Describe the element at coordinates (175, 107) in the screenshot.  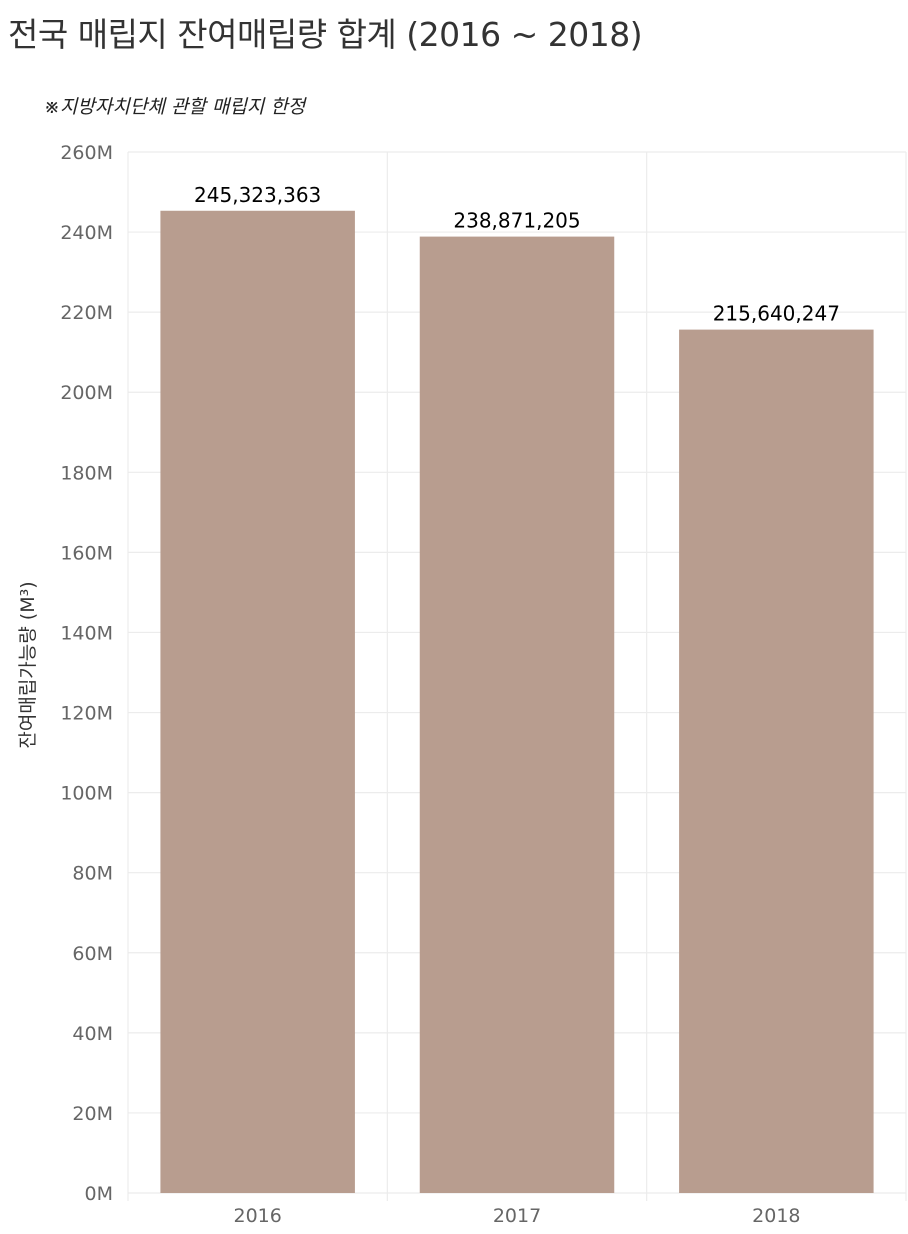
I see `chart-subtitle: ※지방자치단체 관할 매립지 한정` at that location.